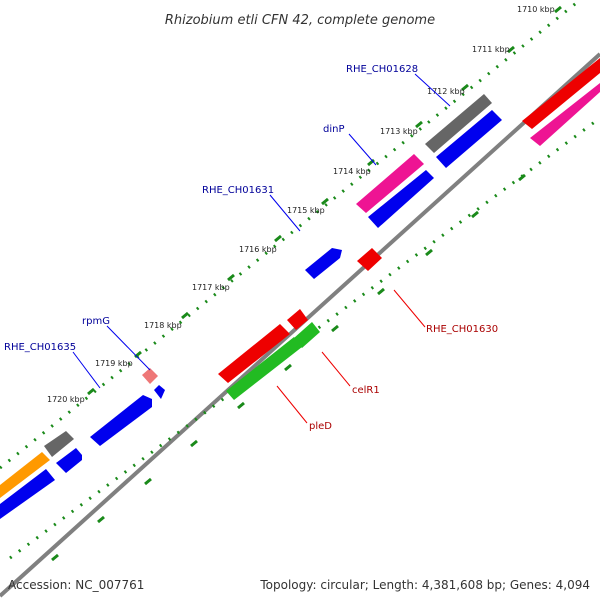 The width and height of the screenshot is (600, 600). Describe the element at coordinates (323, 263) in the screenshot. I see `gene-arrow-rhe-ch01631` at that location.